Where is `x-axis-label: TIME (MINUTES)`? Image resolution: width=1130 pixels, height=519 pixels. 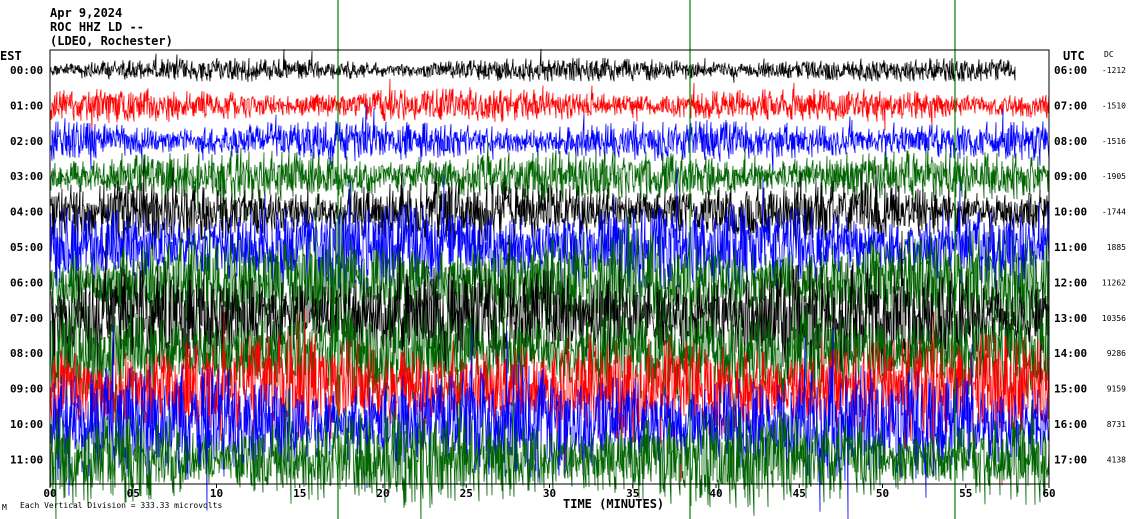
x-axis-label: TIME (MINUTES) is located at coordinates (613, 504).